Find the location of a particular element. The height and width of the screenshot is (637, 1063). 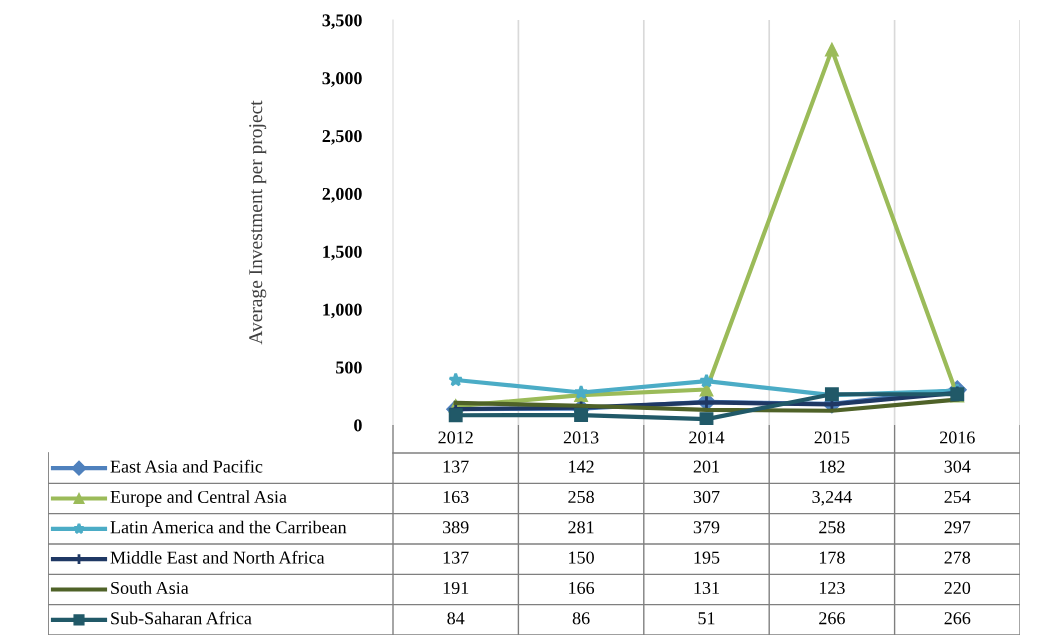

legend-label: East Asia and Pacific is located at coordinates (186, 466).